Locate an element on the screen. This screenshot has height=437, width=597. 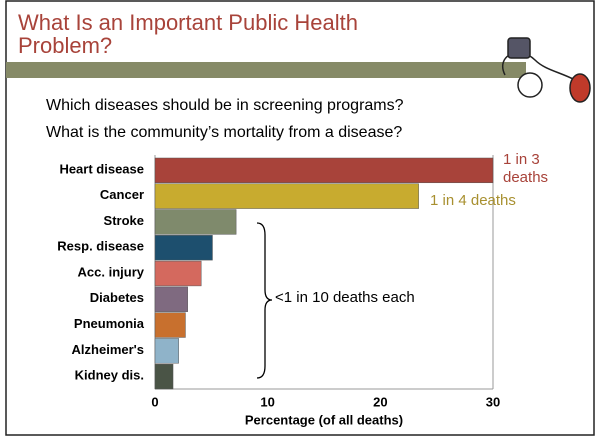
category-label: Diabetes is located at coordinates (117, 297).